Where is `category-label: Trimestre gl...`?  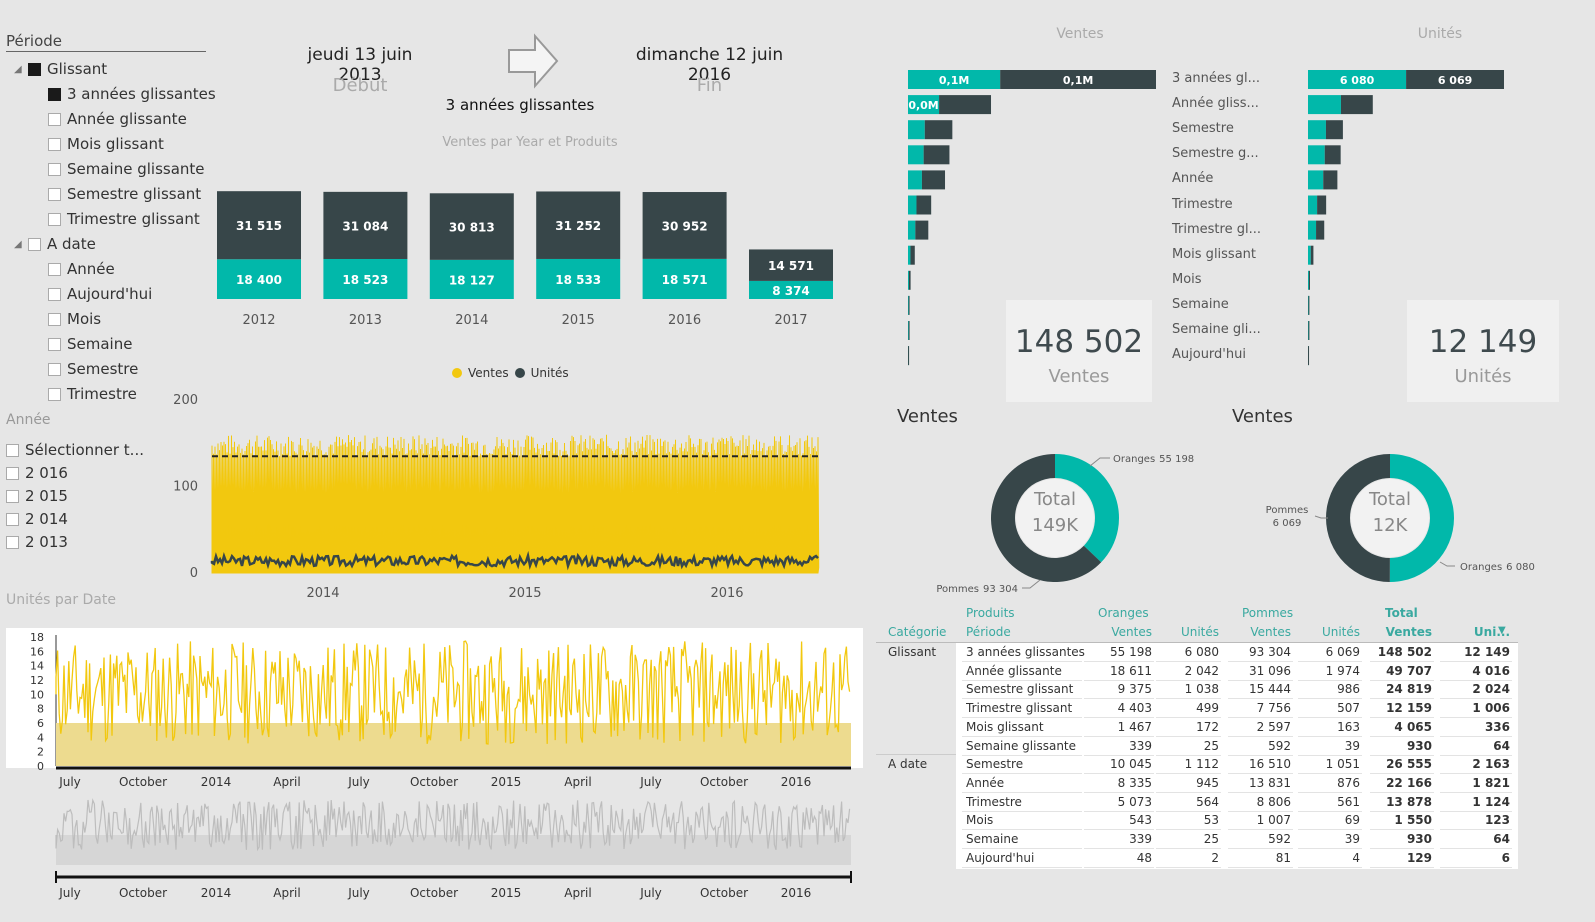
category-label: Trimestre gl... is located at coordinates (1216, 229).